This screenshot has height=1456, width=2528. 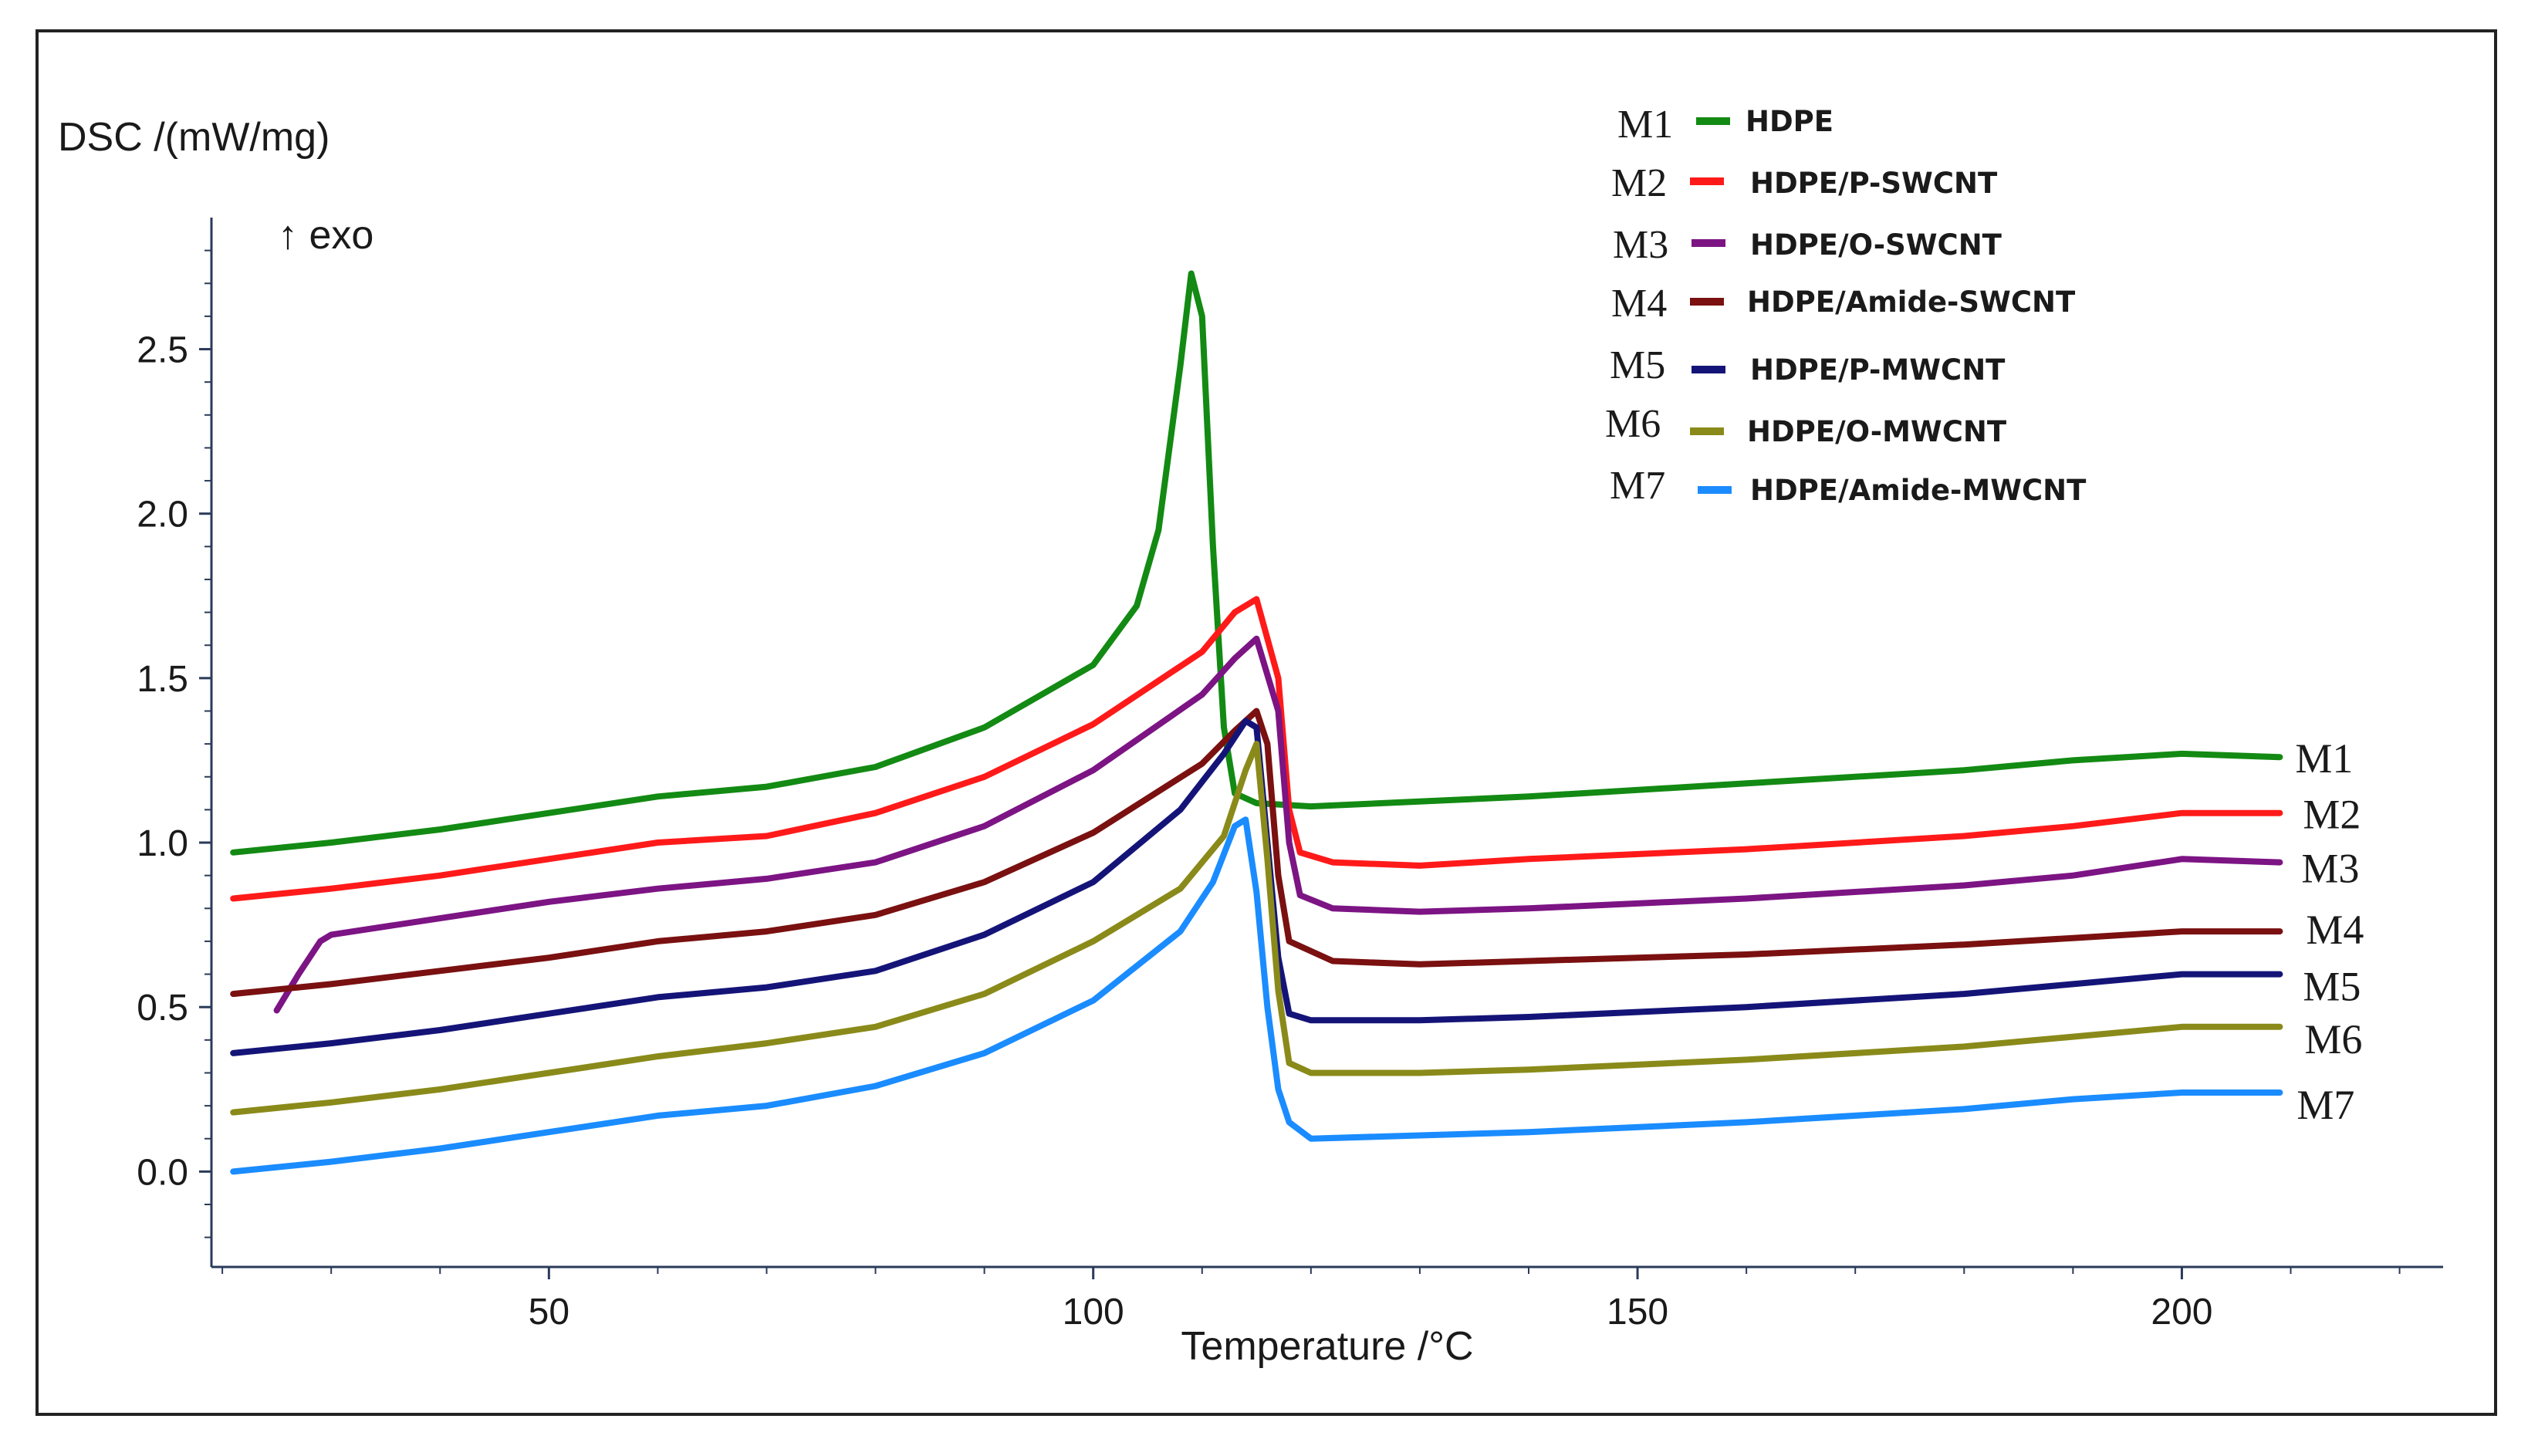 I want to click on x-tick-label-50: 50, so click(x=549, y=1312).